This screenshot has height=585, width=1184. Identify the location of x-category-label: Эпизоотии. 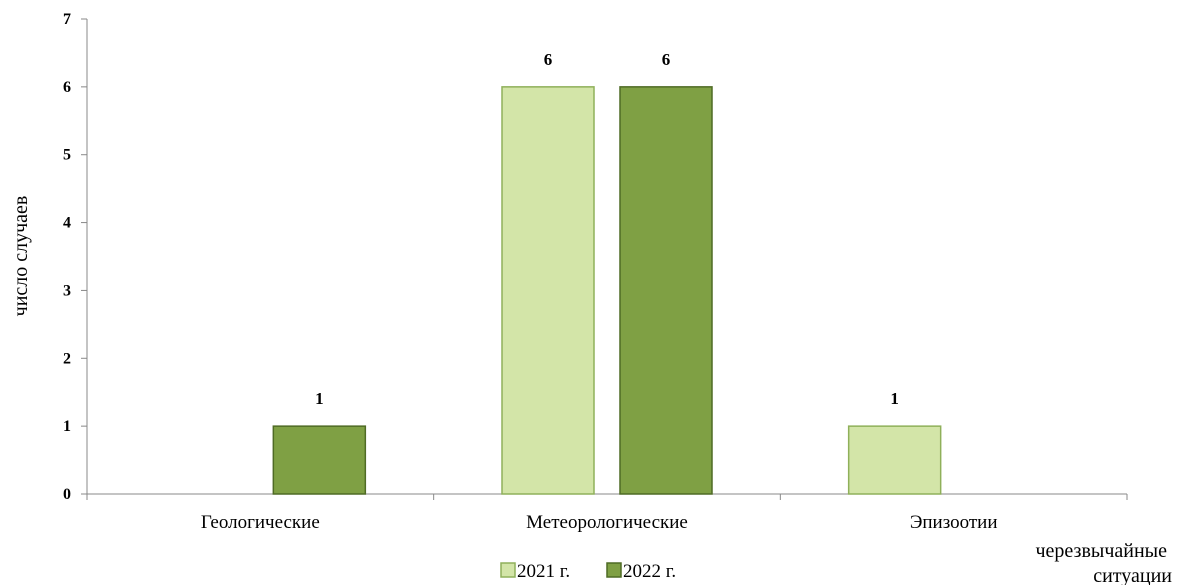
(954, 522).